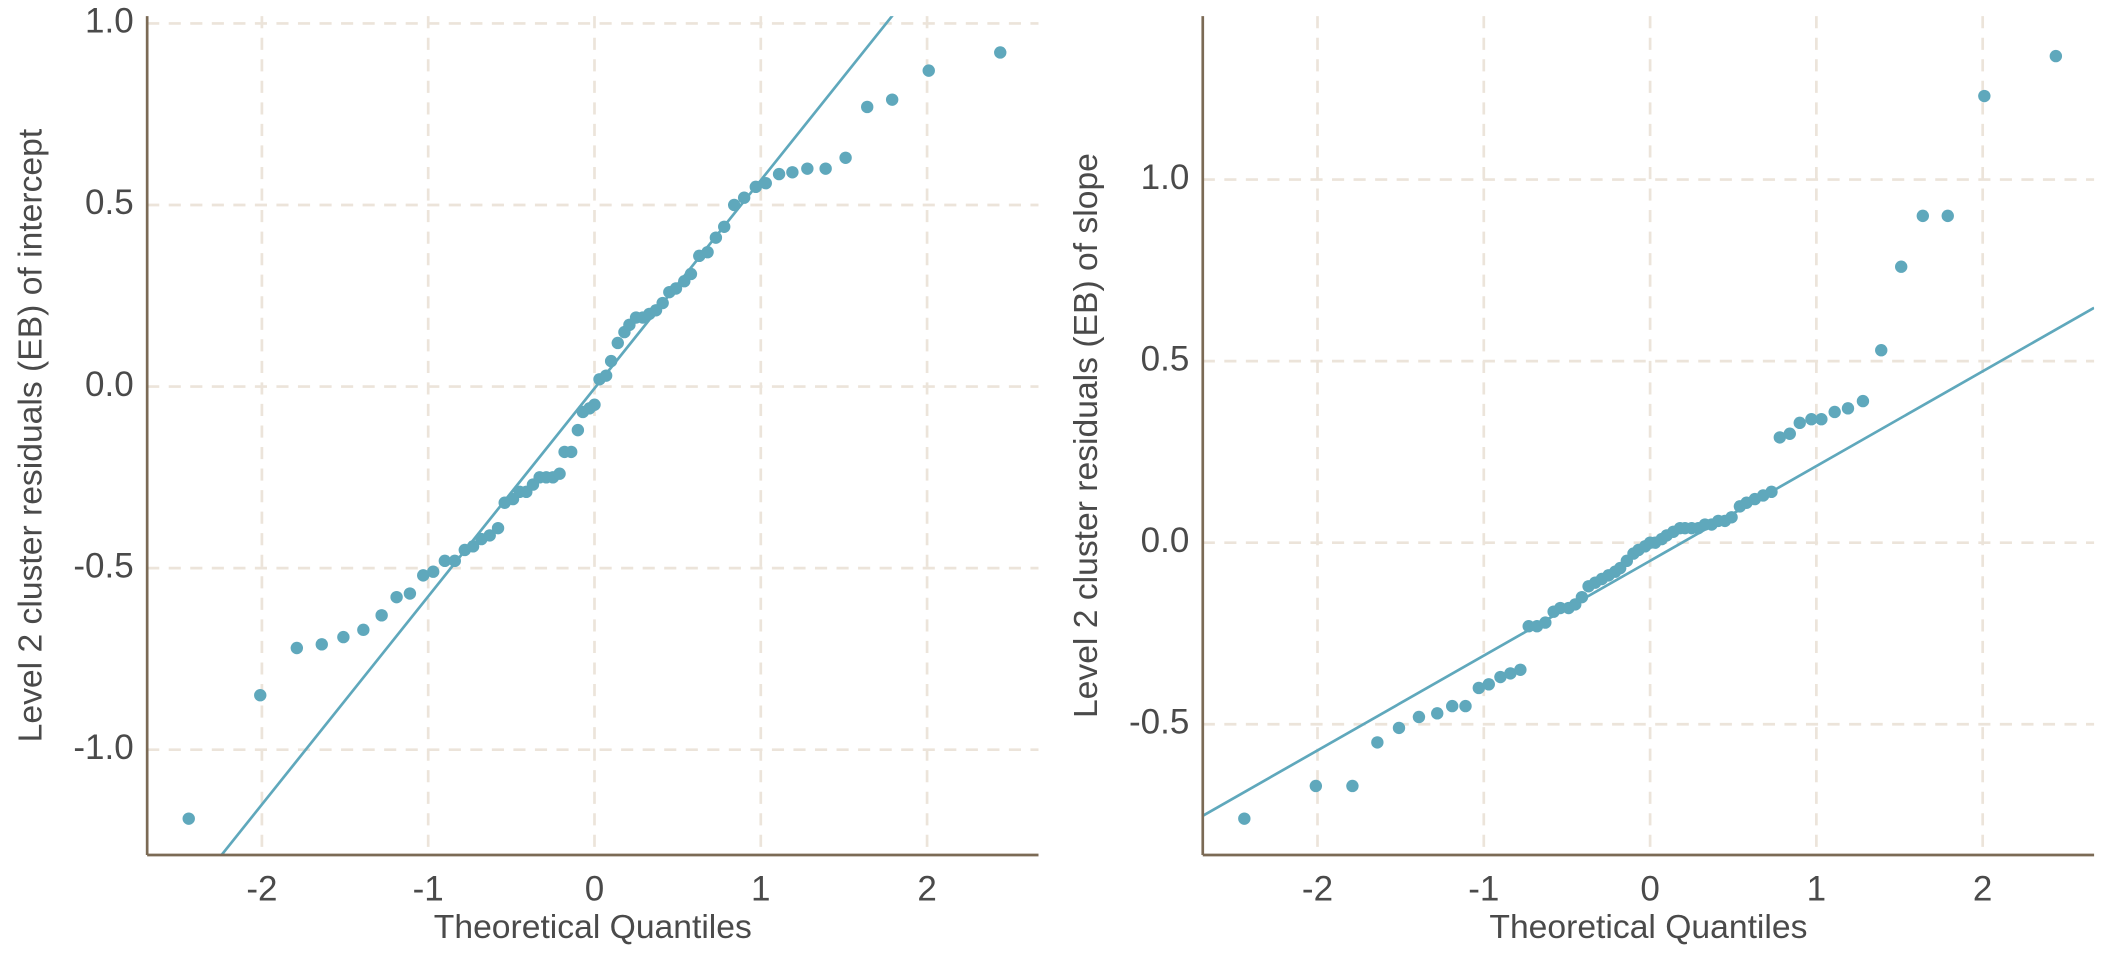 The image size is (2112, 960). Describe the element at coordinates (103, 747) in the screenshot. I see `y-tick-label: -1.0` at that location.